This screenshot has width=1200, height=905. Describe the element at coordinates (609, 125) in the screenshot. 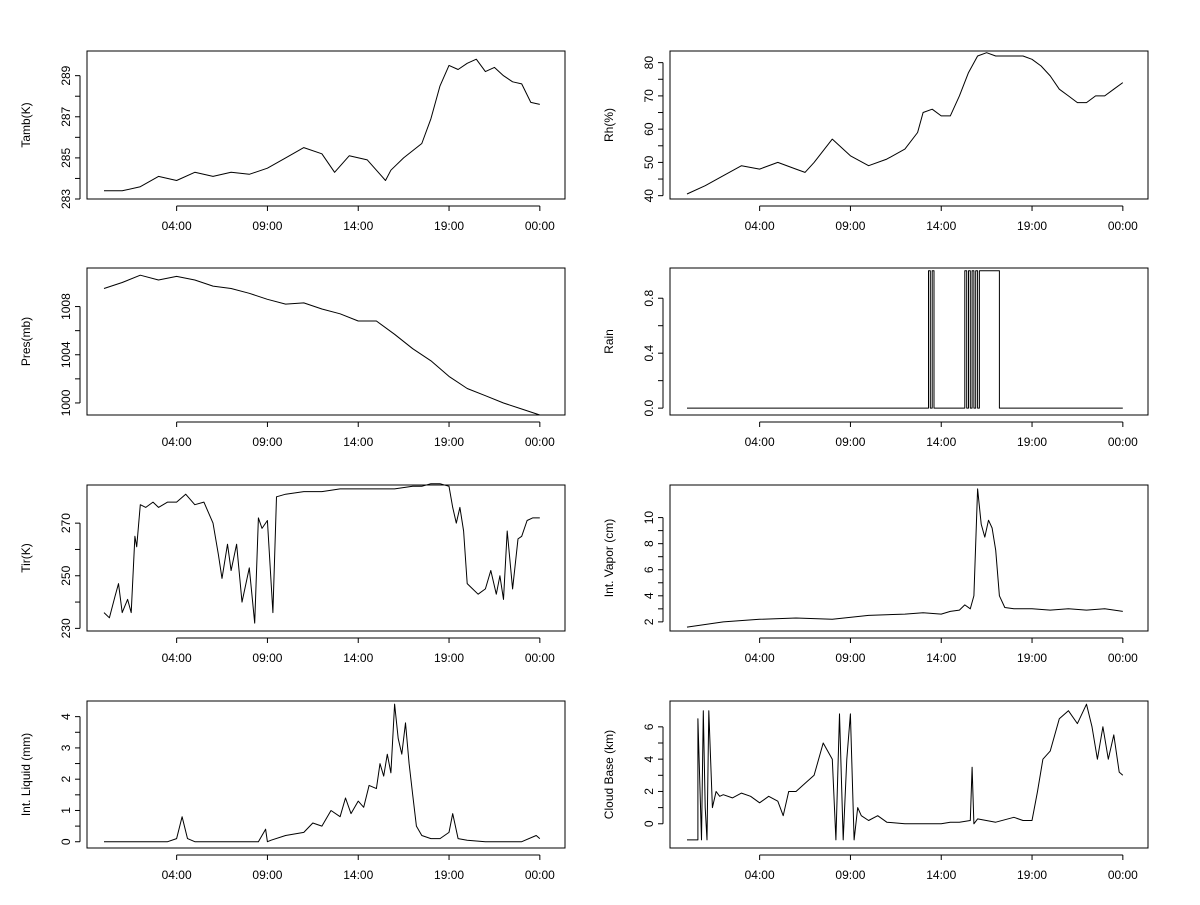

I see `y-axis-label: Rh(%)` at that location.